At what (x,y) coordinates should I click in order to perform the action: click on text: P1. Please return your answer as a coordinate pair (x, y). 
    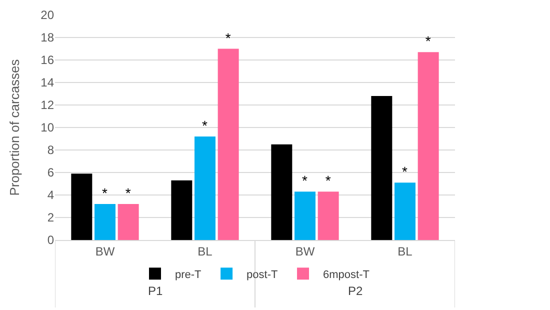
    Looking at the image, I should click on (156, 291).